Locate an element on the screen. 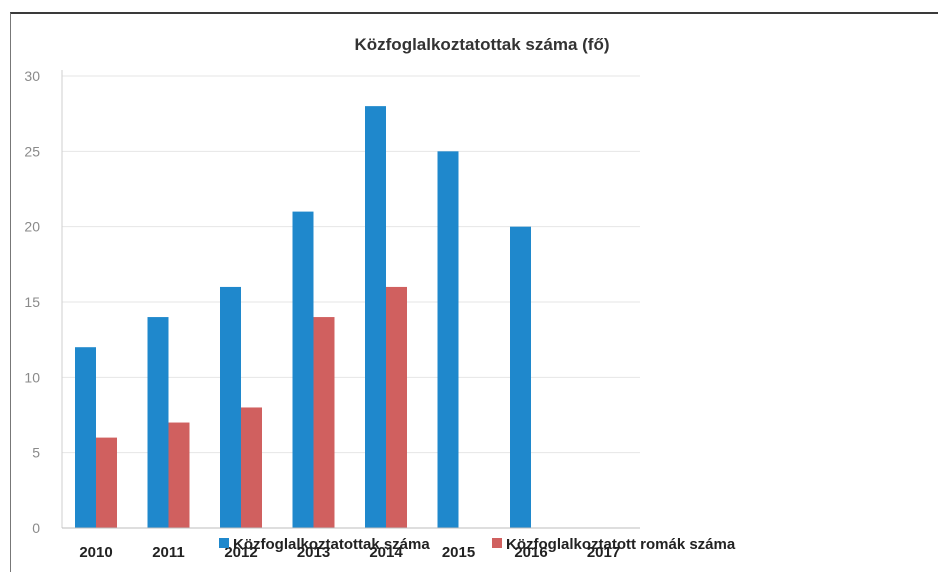  x-tick-label: 2016 is located at coordinates (530, 552).